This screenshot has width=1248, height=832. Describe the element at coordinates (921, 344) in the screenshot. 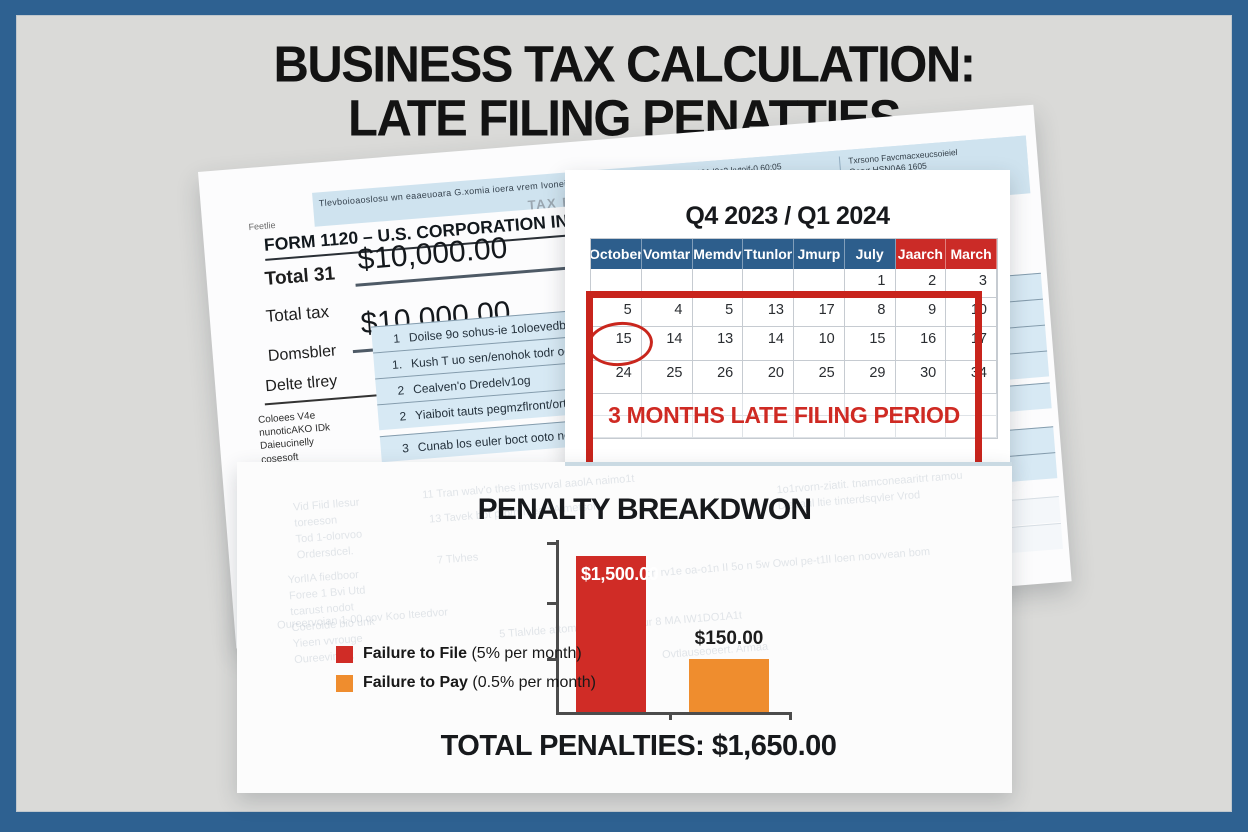

I see `calendar-cell: 16` at that location.